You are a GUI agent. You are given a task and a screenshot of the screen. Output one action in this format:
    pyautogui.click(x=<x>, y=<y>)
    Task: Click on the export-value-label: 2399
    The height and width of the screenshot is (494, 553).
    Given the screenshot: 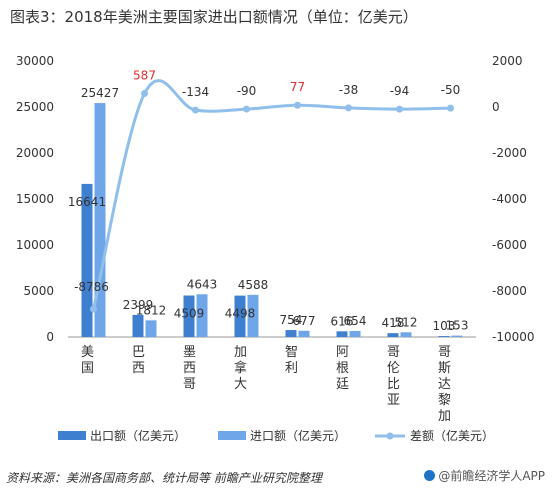 What is the action you would take?
    pyautogui.click(x=138, y=305)
    